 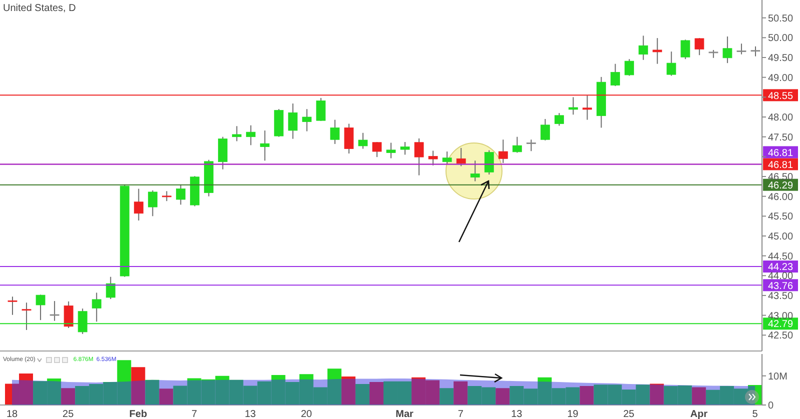 What do you see at coordinates (781, 118) in the screenshot?
I see `y-tick-label: 48.00` at bounding box center [781, 118].